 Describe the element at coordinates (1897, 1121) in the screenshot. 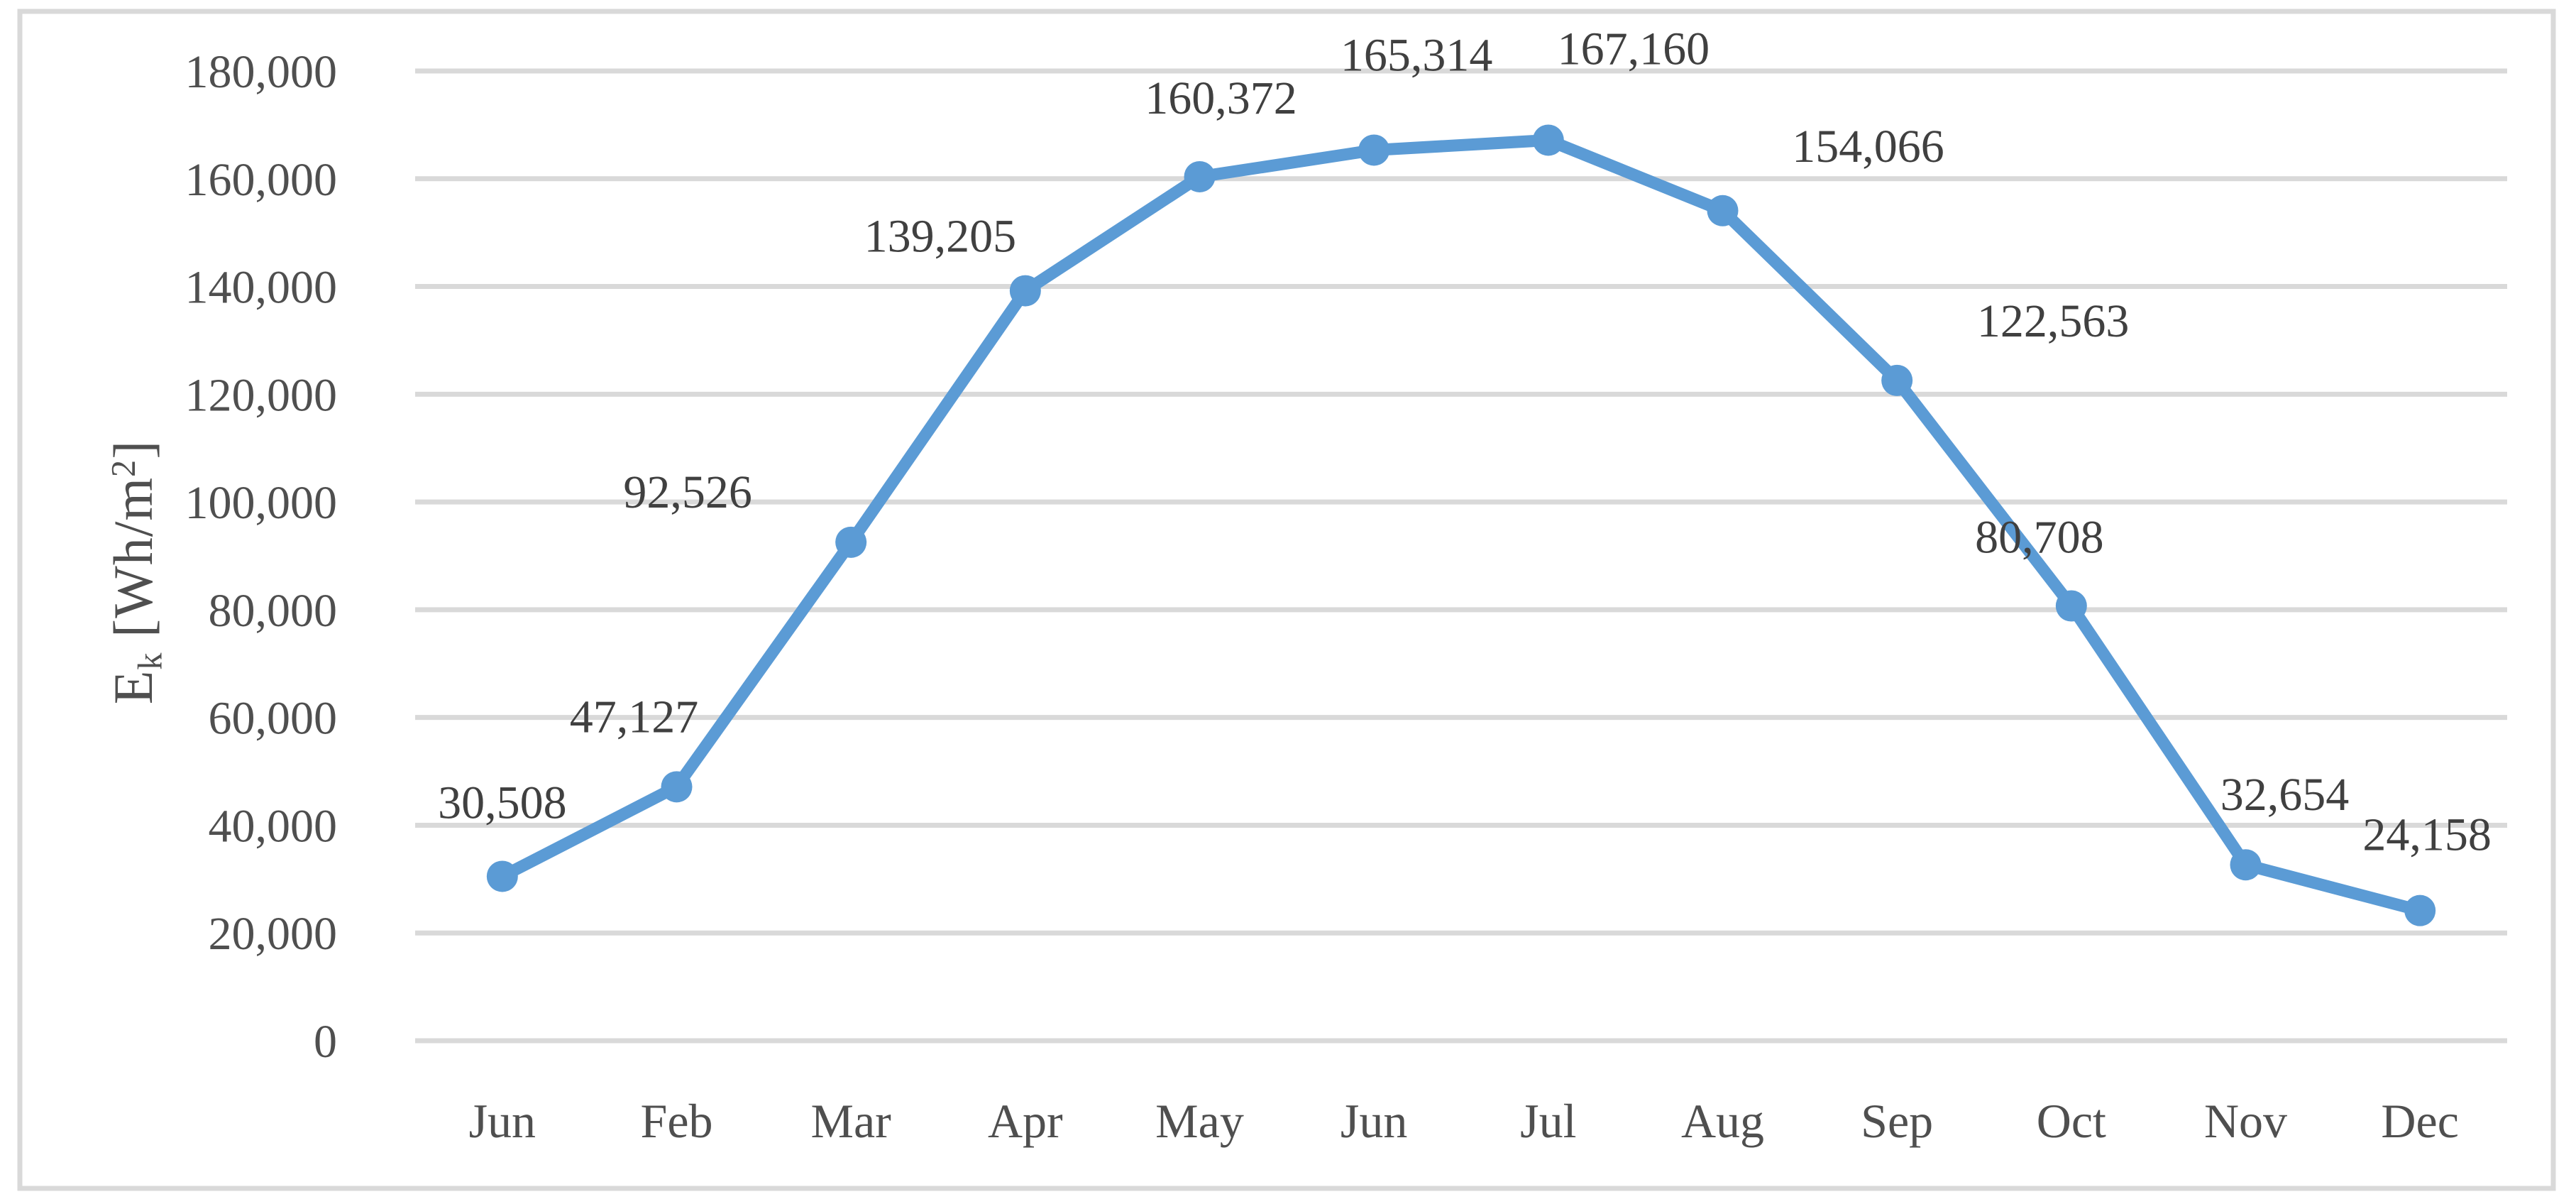

I see `x-axis-month-label: Sep` at that location.